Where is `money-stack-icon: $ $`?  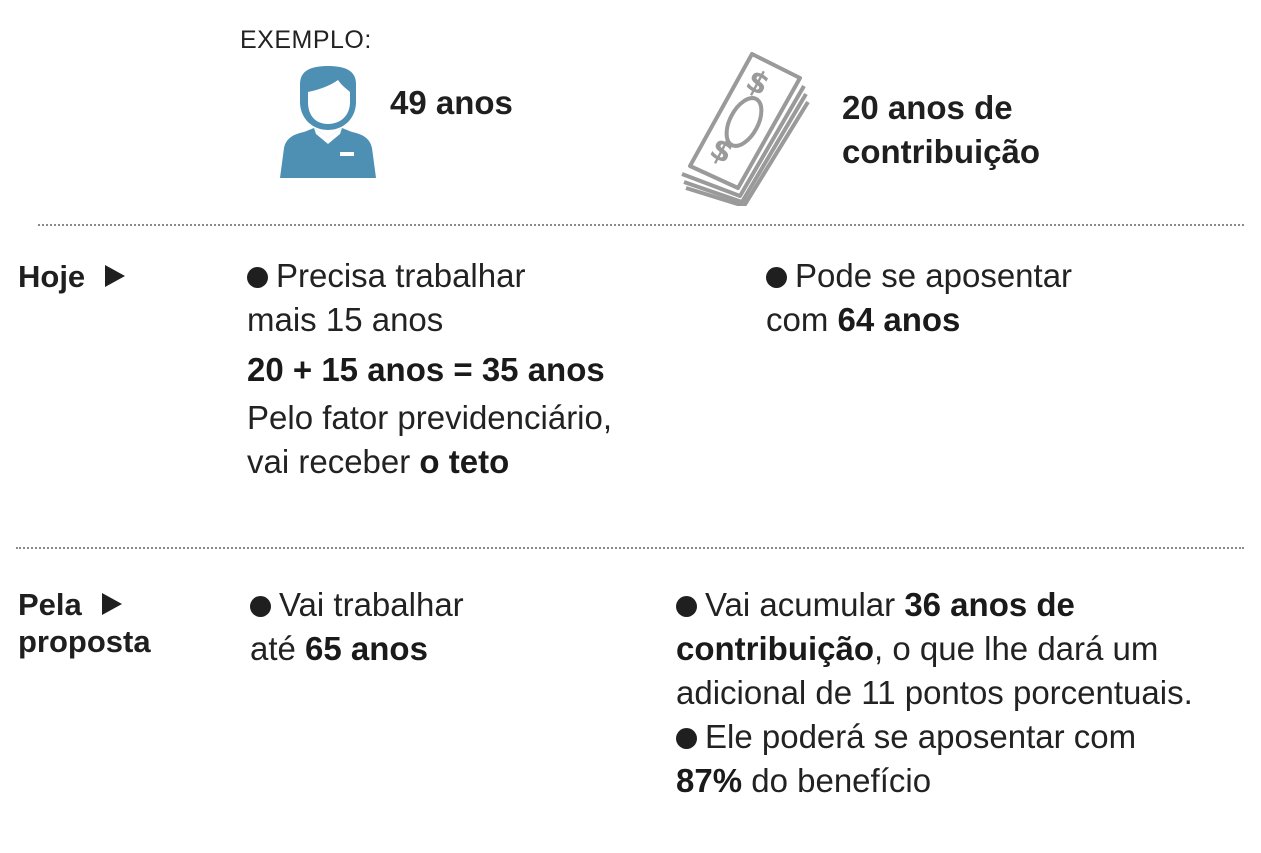
money-stack-icon: $ $ is located at coordinates (745, 129).